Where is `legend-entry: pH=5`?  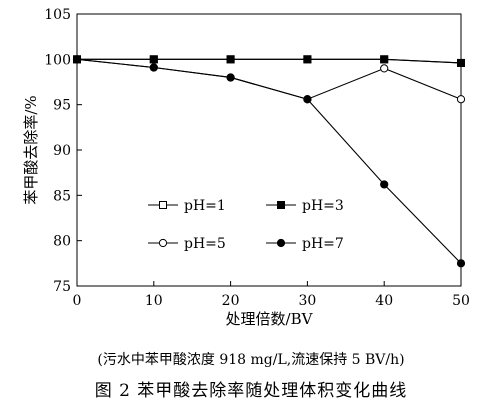
legend-entry: pH=5 is located at coordinates (187, 244).